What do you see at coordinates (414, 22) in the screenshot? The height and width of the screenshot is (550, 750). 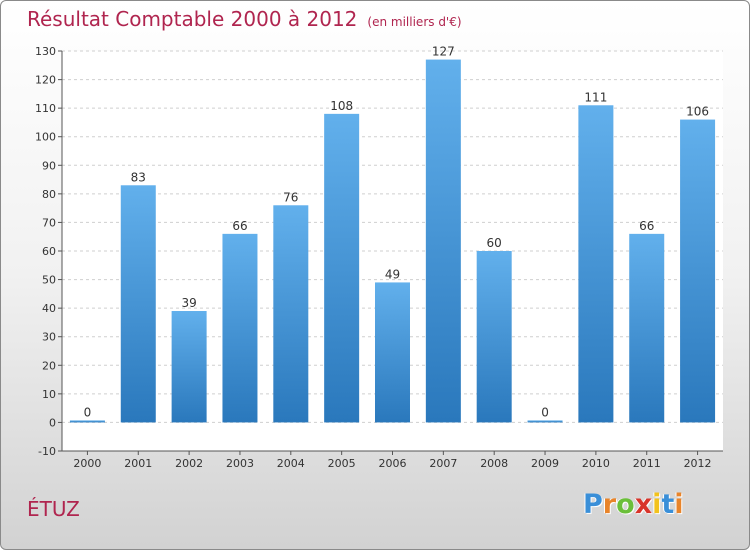 I see `chart-subtitle: (en milliers d'€)` at bounding box center [414, 22].